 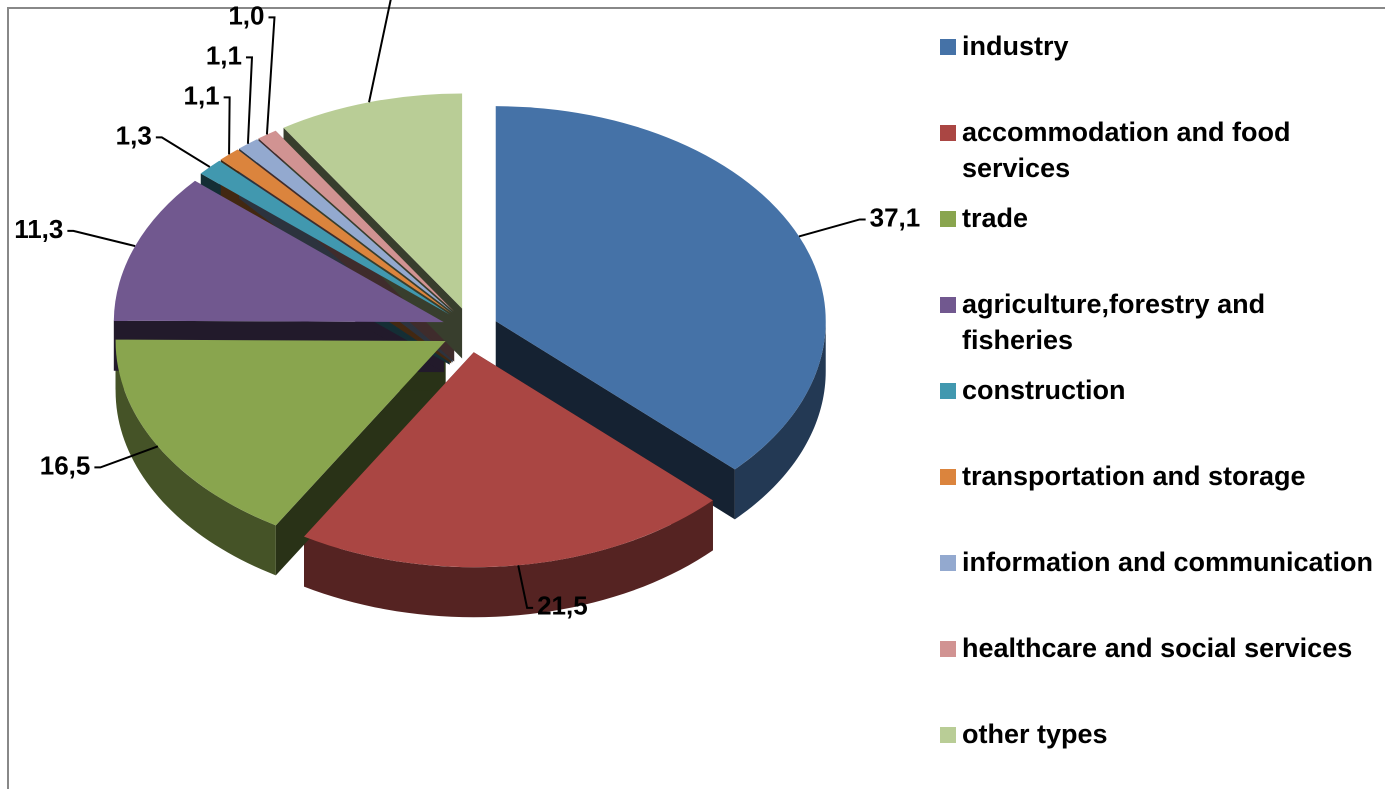 What do you see at coordinates (1126, 150) in the screenshot?
I see `legend-label: accommodation and food services` at bounding box center [1126, 150].